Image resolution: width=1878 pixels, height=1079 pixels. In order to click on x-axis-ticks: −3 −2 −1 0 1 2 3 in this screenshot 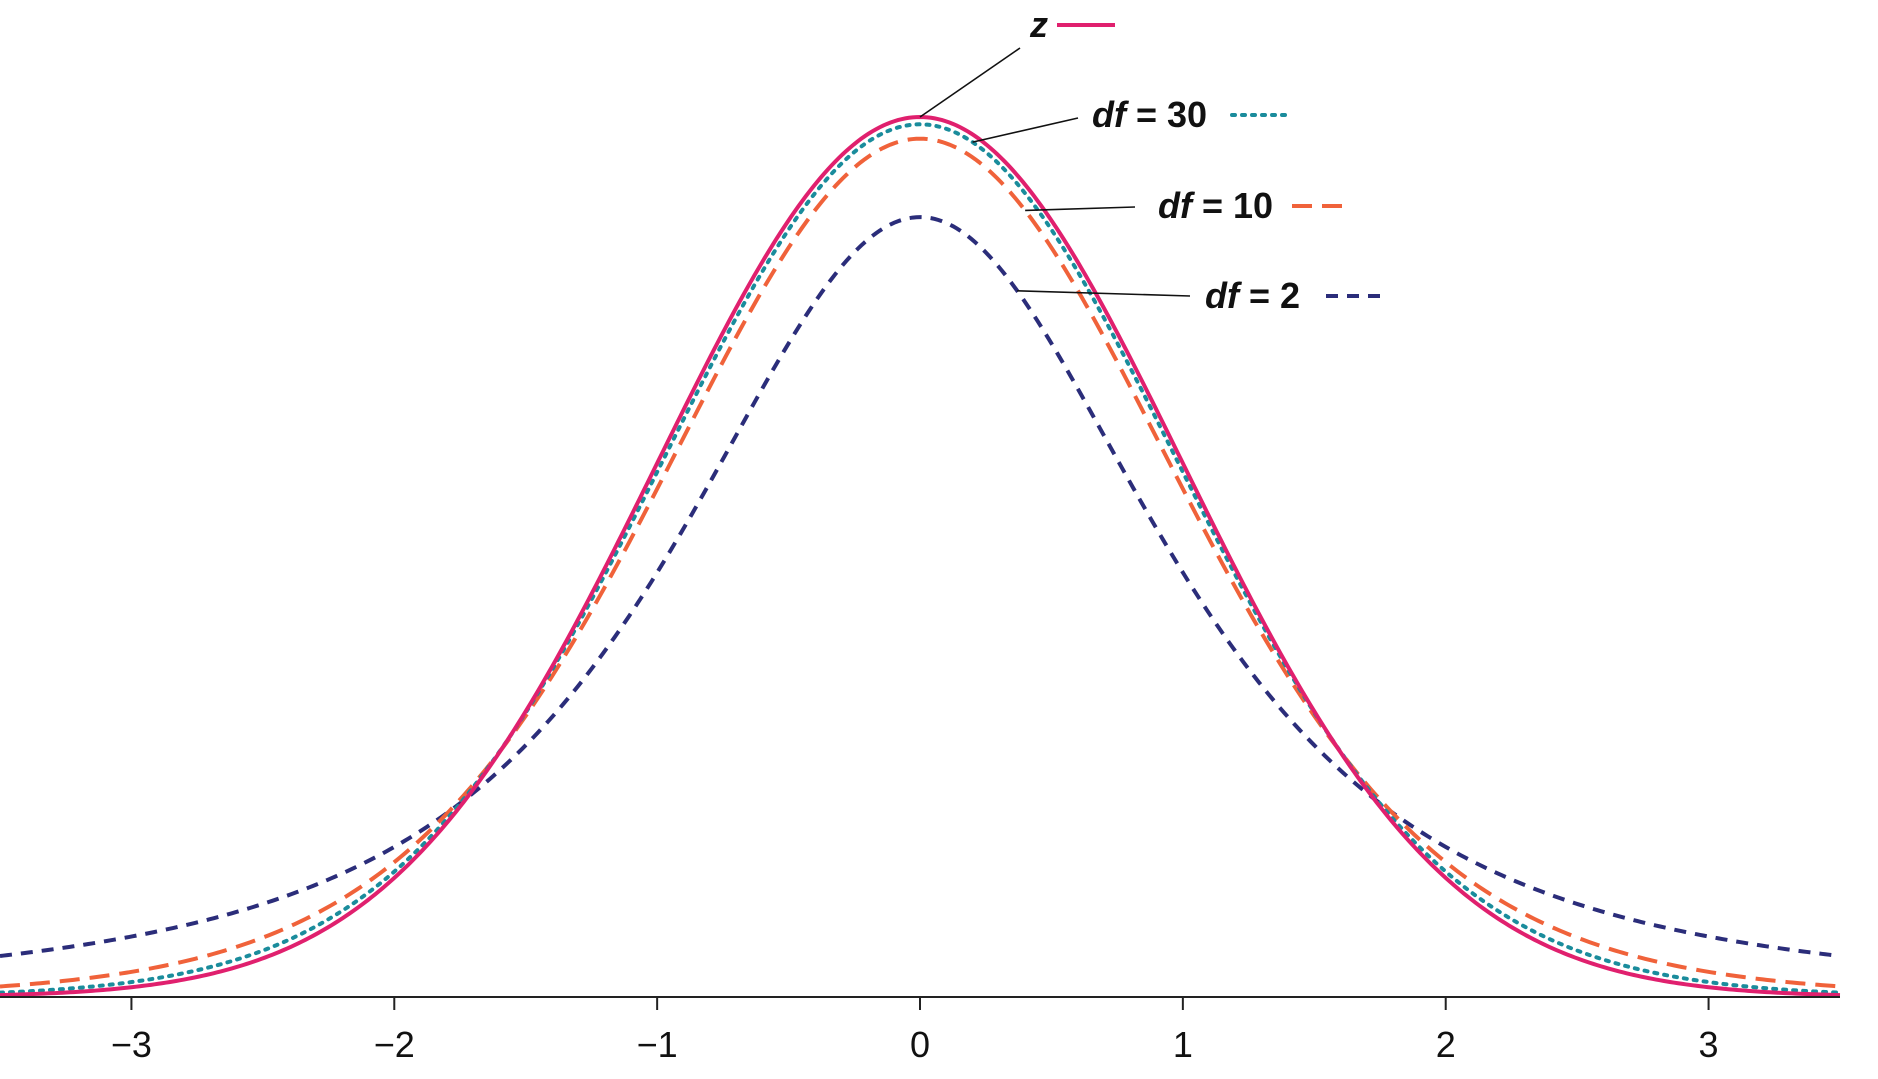, I will do `click(915, 1031)`.